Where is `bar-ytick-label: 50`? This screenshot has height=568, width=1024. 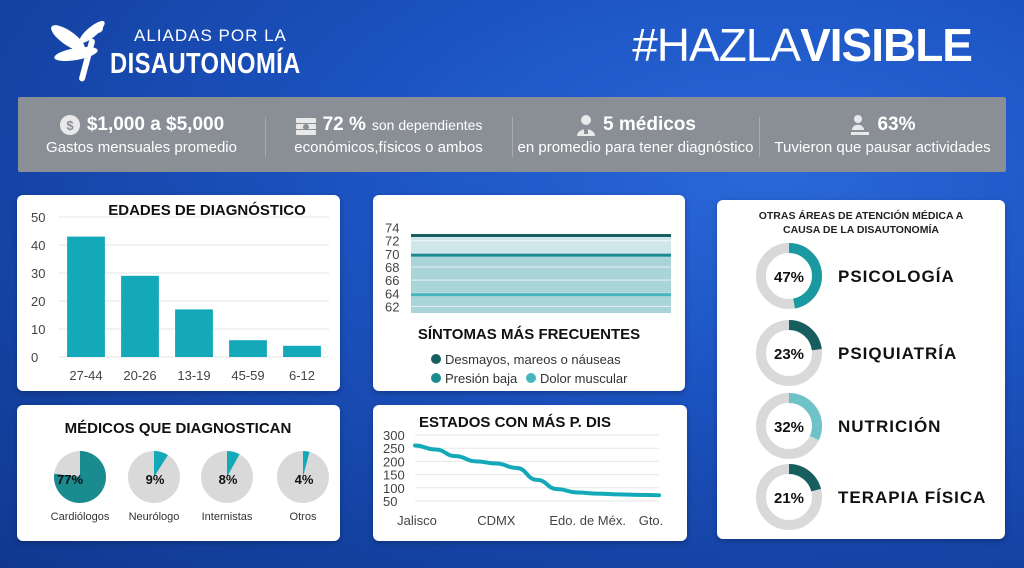 bar-ytick-label: 50 is located at coordinates (38, 217).